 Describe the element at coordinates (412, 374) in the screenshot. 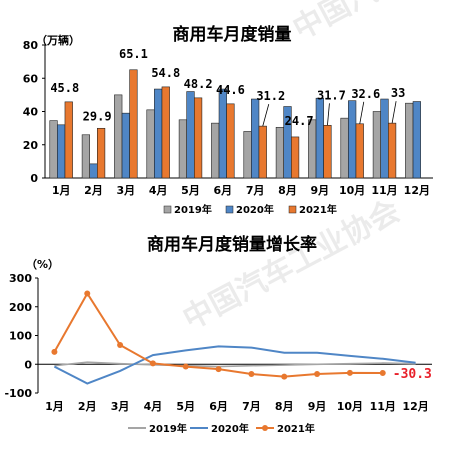

I see `line-chart-last-value-label: -30.3` at that location.